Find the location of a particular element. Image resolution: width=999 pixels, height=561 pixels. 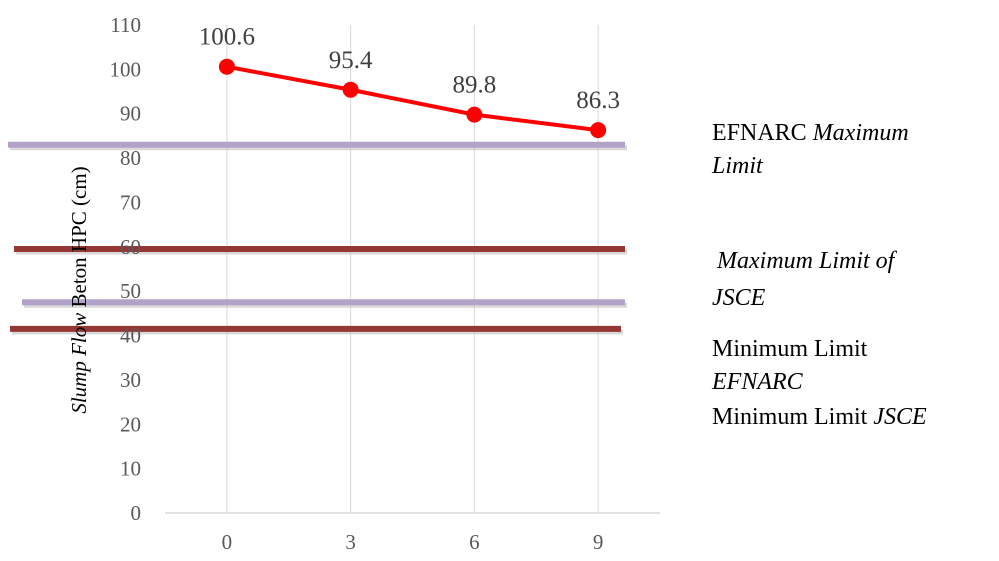

y-tick-label: 110 is located at coordinates (125, 25).